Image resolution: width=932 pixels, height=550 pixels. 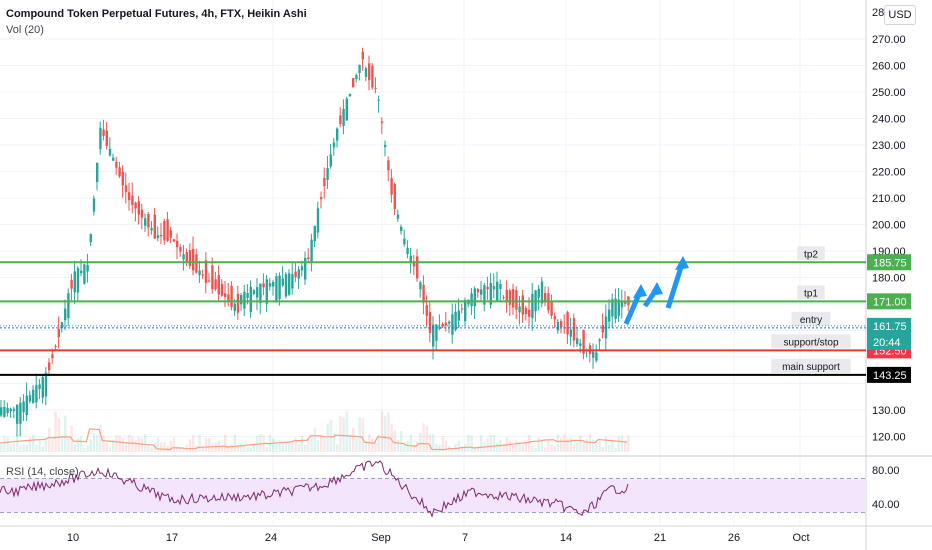 What do you see at coordinates (900, 15) in the screenshot?
I see `currency-button: USD` at bounding box center [900, 15].